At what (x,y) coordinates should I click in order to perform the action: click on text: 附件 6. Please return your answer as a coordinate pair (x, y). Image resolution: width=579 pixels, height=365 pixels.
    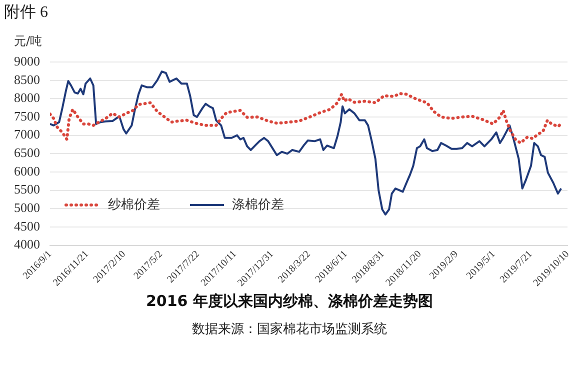
    Looking at the image, I should click on (26, 13).